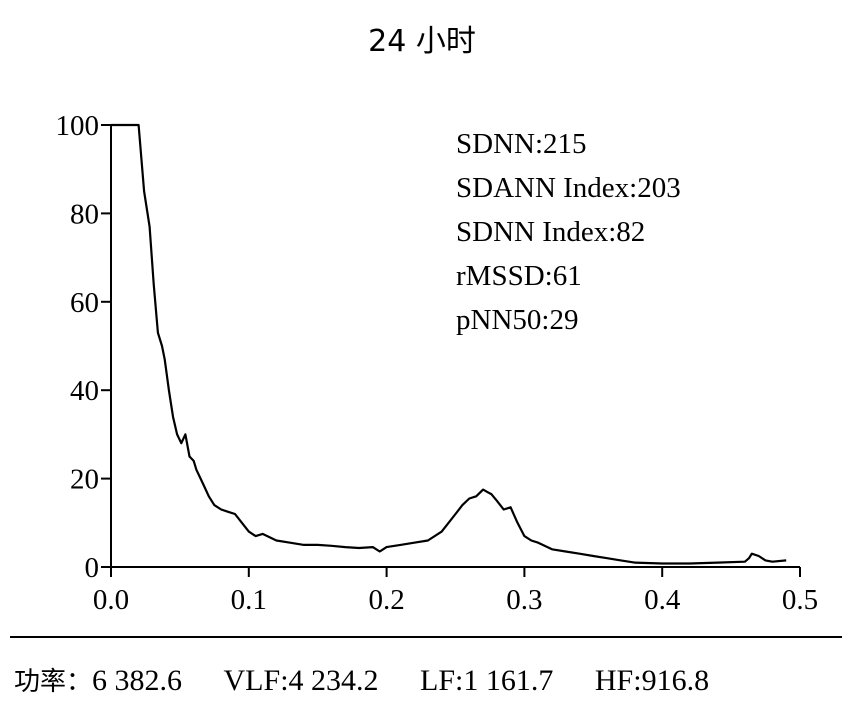  What do you see at coordinates (78, 126) in the screenshot?
I see `y-tick-label: 100` at bounding box center [78, 126].